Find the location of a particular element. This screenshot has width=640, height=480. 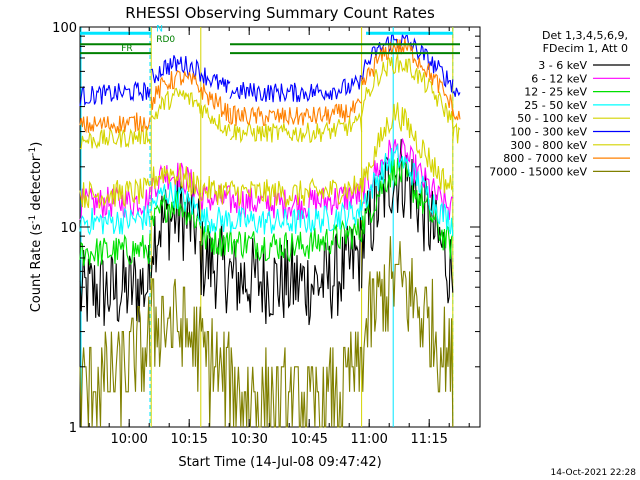

x-tick-label-1: 10:15 is located at coordinates (188, 439).